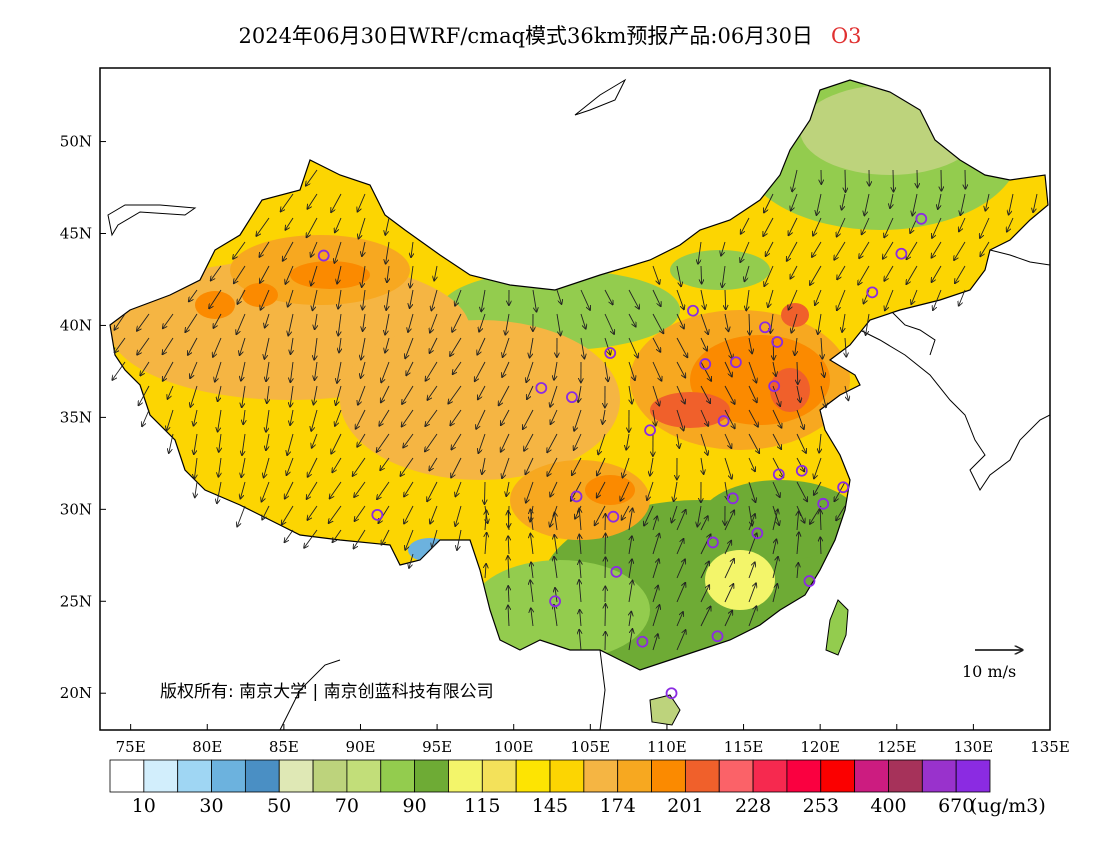  I want to click on colorbar-tick-label: 90, so click(415, 806).